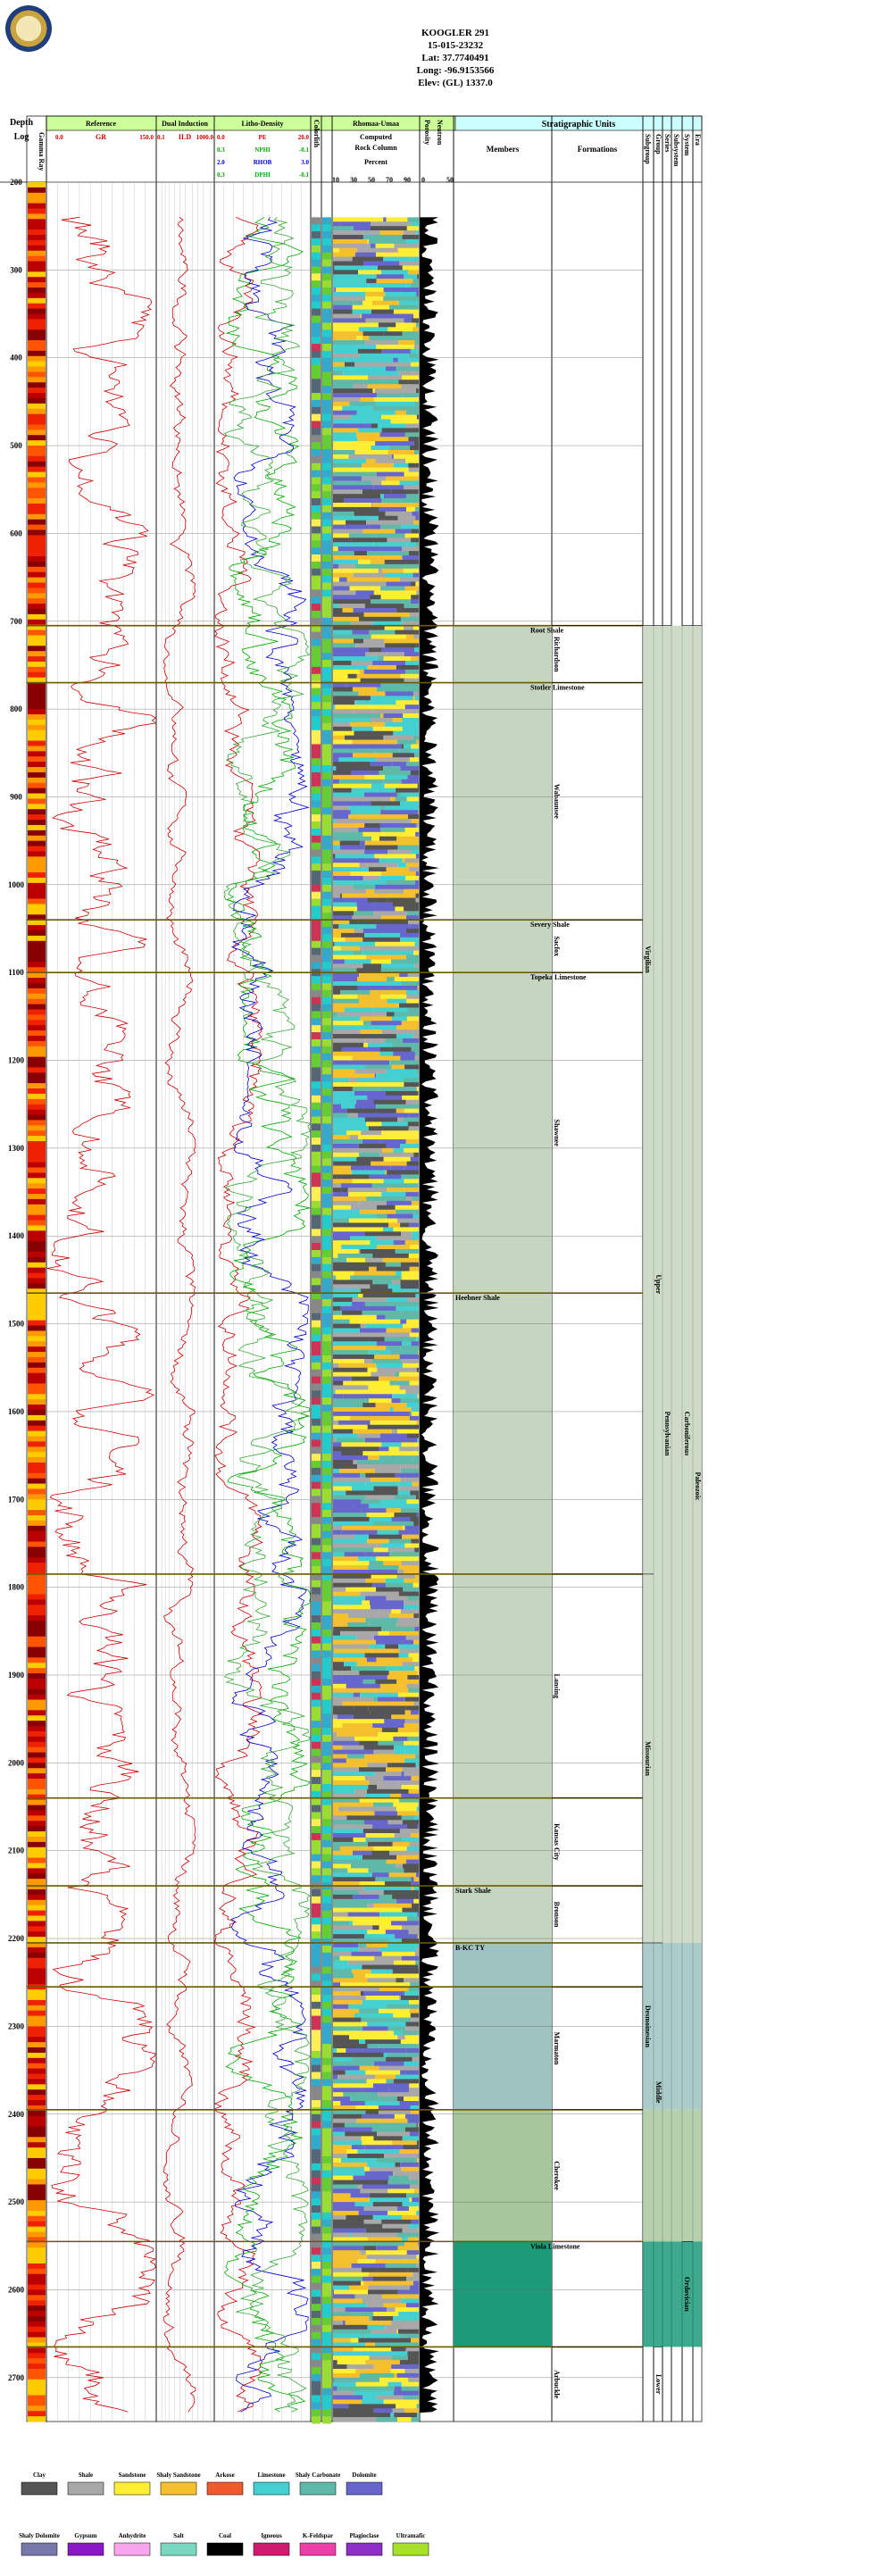 This screenshot has height=2576, width=875. I want to click on depth-label-400: 400, so click(16, 358).